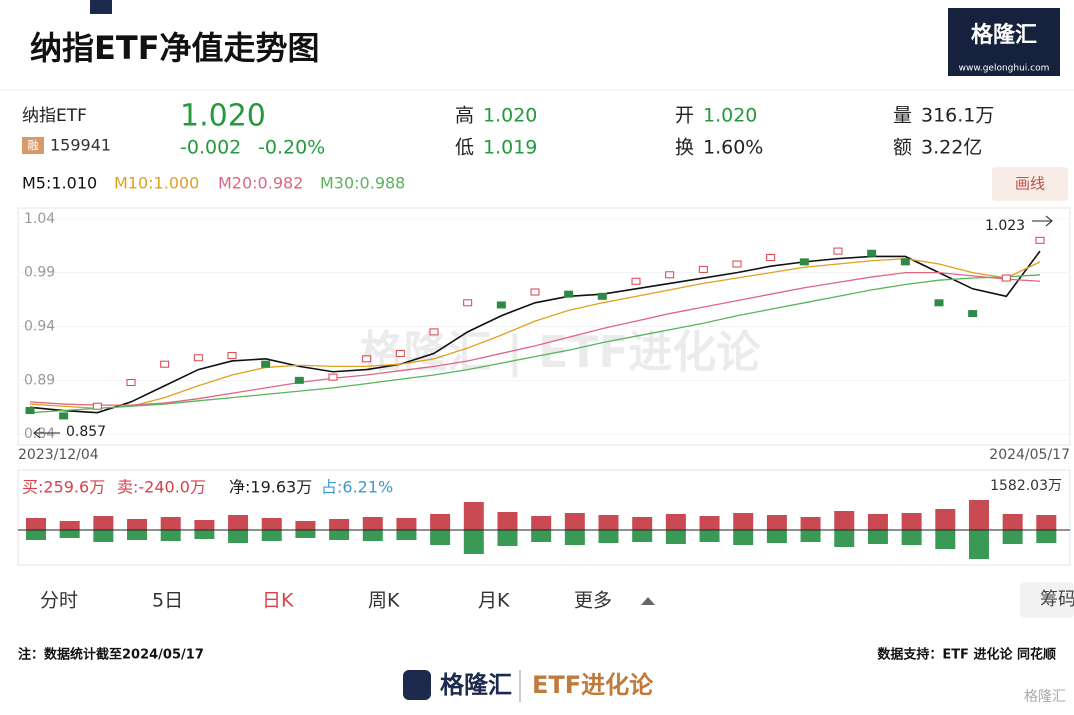 The height and width of the screenshot is (715, 1074). Describe the element at coordinates (59, 183) in the screenshot. I see `ma-legend: M5:1.010` at that location.